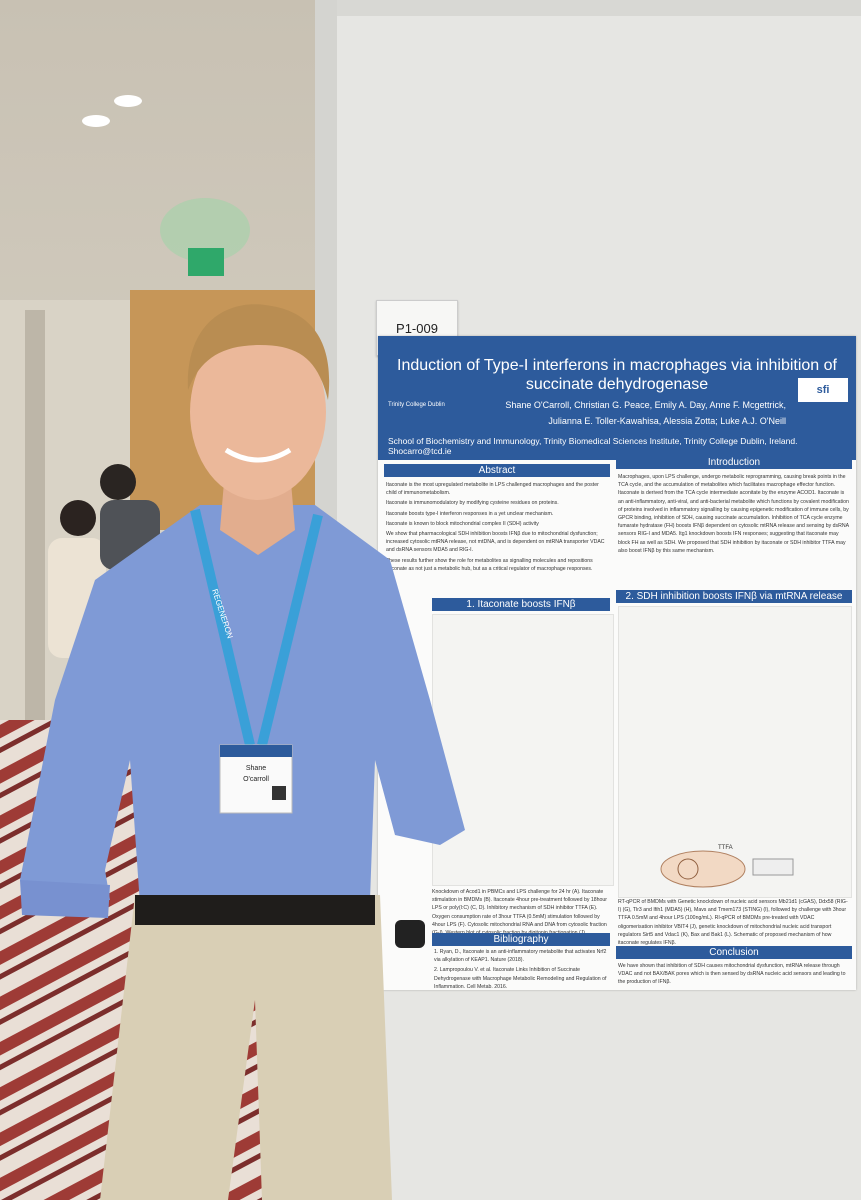 The height and width of the screenshot is (1200, 861). I want to click on lanyard, so click(256, 627).